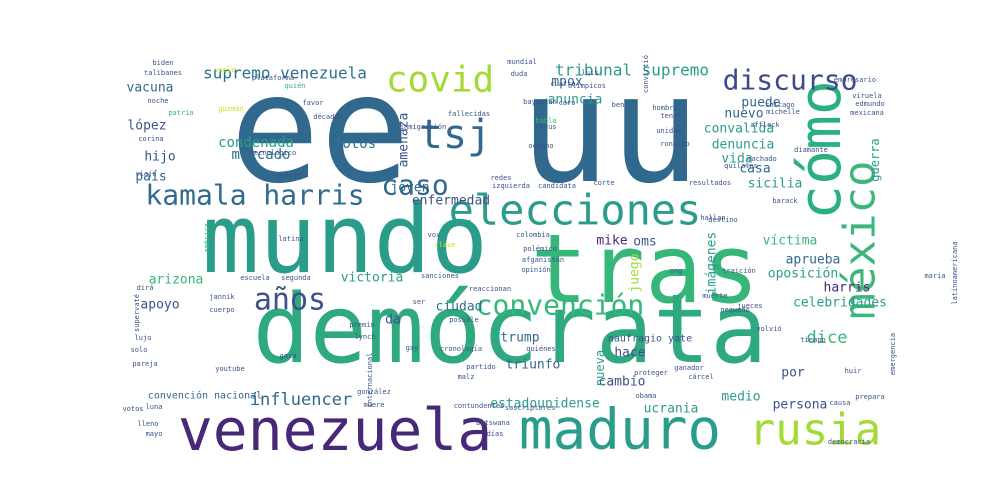 This screenshot has width=1000, height=500. I want to click on word-convalida: convalida, so click(739, 129).